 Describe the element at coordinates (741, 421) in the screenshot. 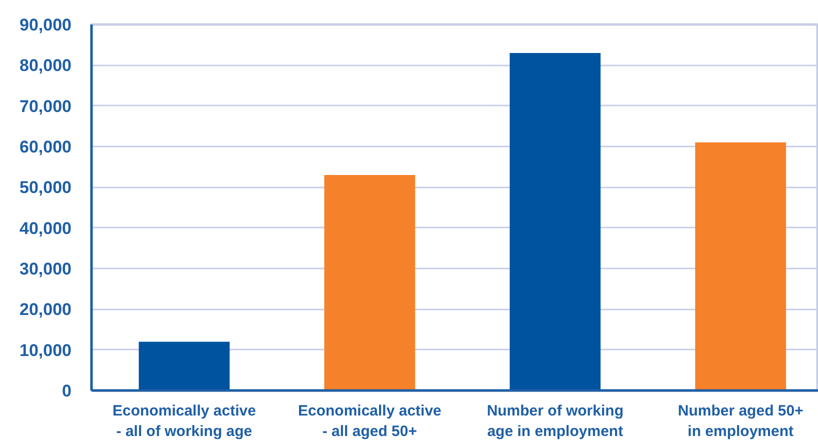

I see `x-tick-label: Number aged 50+ in employment` at that location.